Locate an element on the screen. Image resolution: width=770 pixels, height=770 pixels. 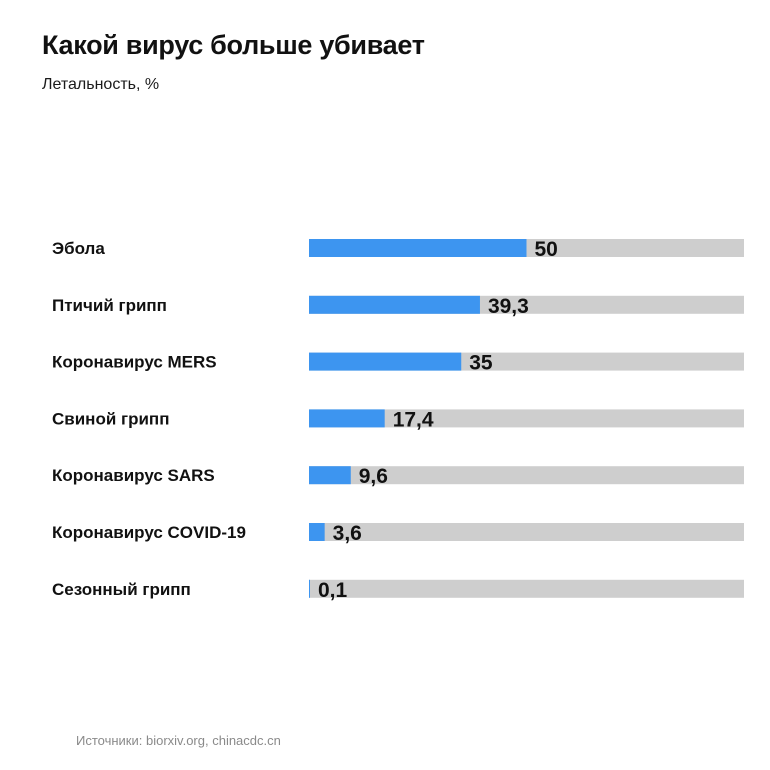
value-label: 50 is located at coordinates (546, 249).